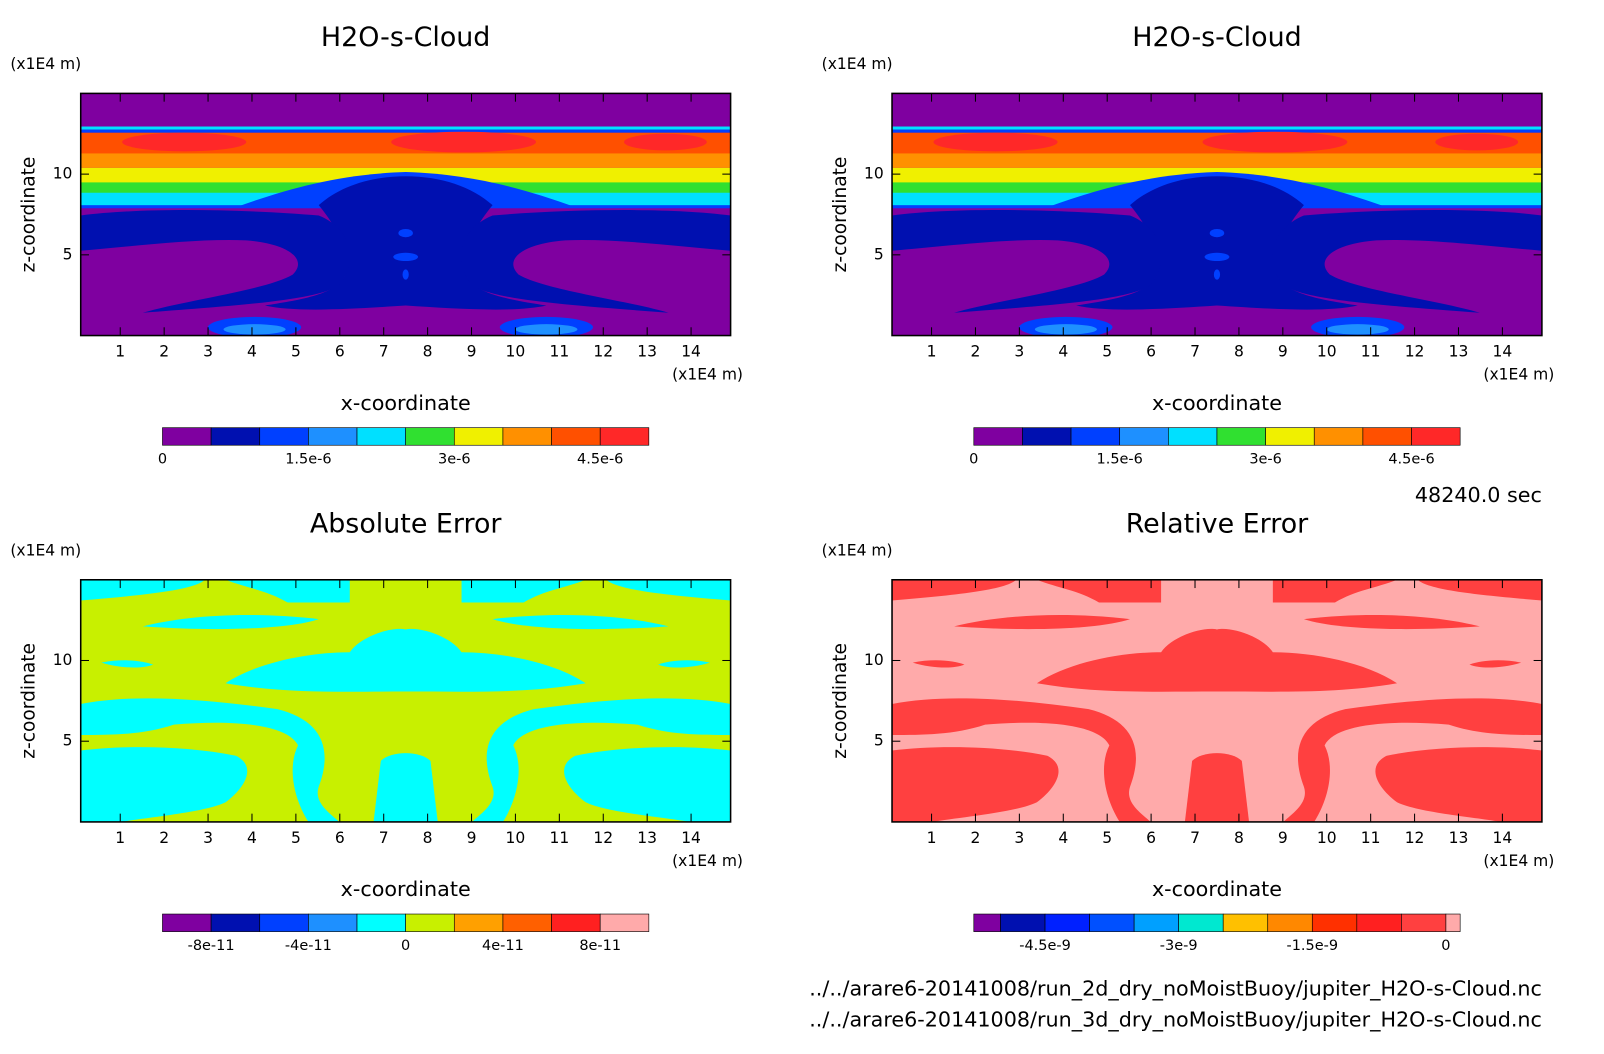 This screenshot has height=1054, width=1604. What do you see at coordinates (308, 460) in the screenshot?
I see `colorbar-tick-label: 1.5e-6` at bounding box center [308, 460].